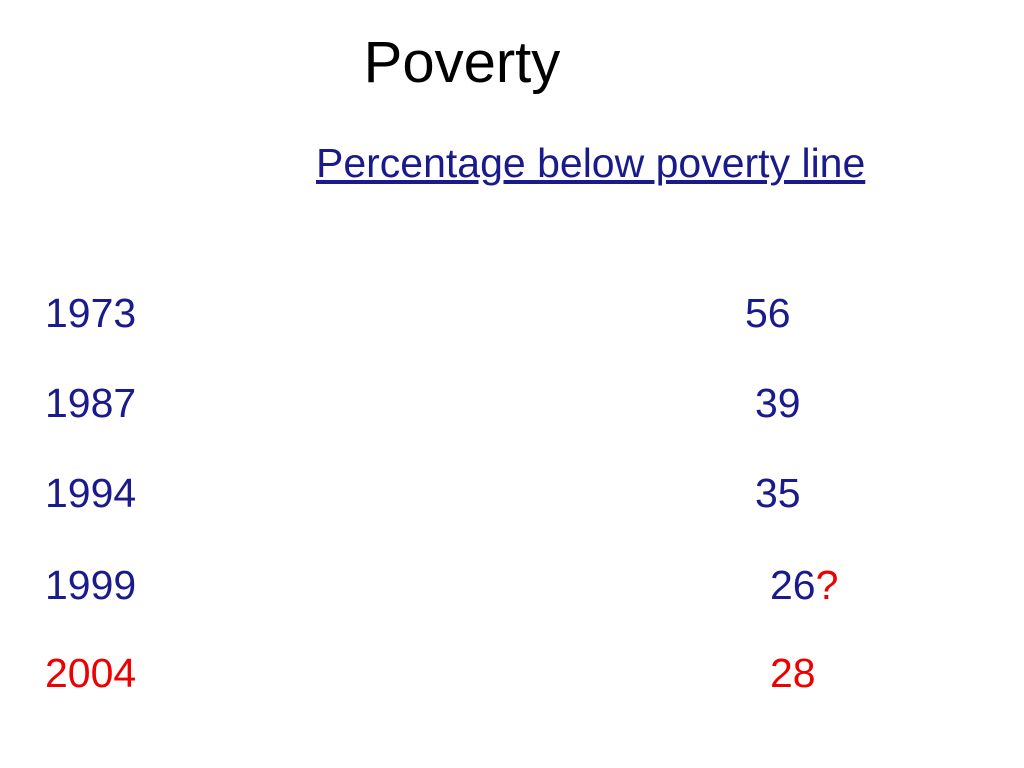 This screenshot has width=1024, height=768. What do you see at coordinates (778, 493) in the screenshot?
I see `value: 35` at bounding box center [778, 493].